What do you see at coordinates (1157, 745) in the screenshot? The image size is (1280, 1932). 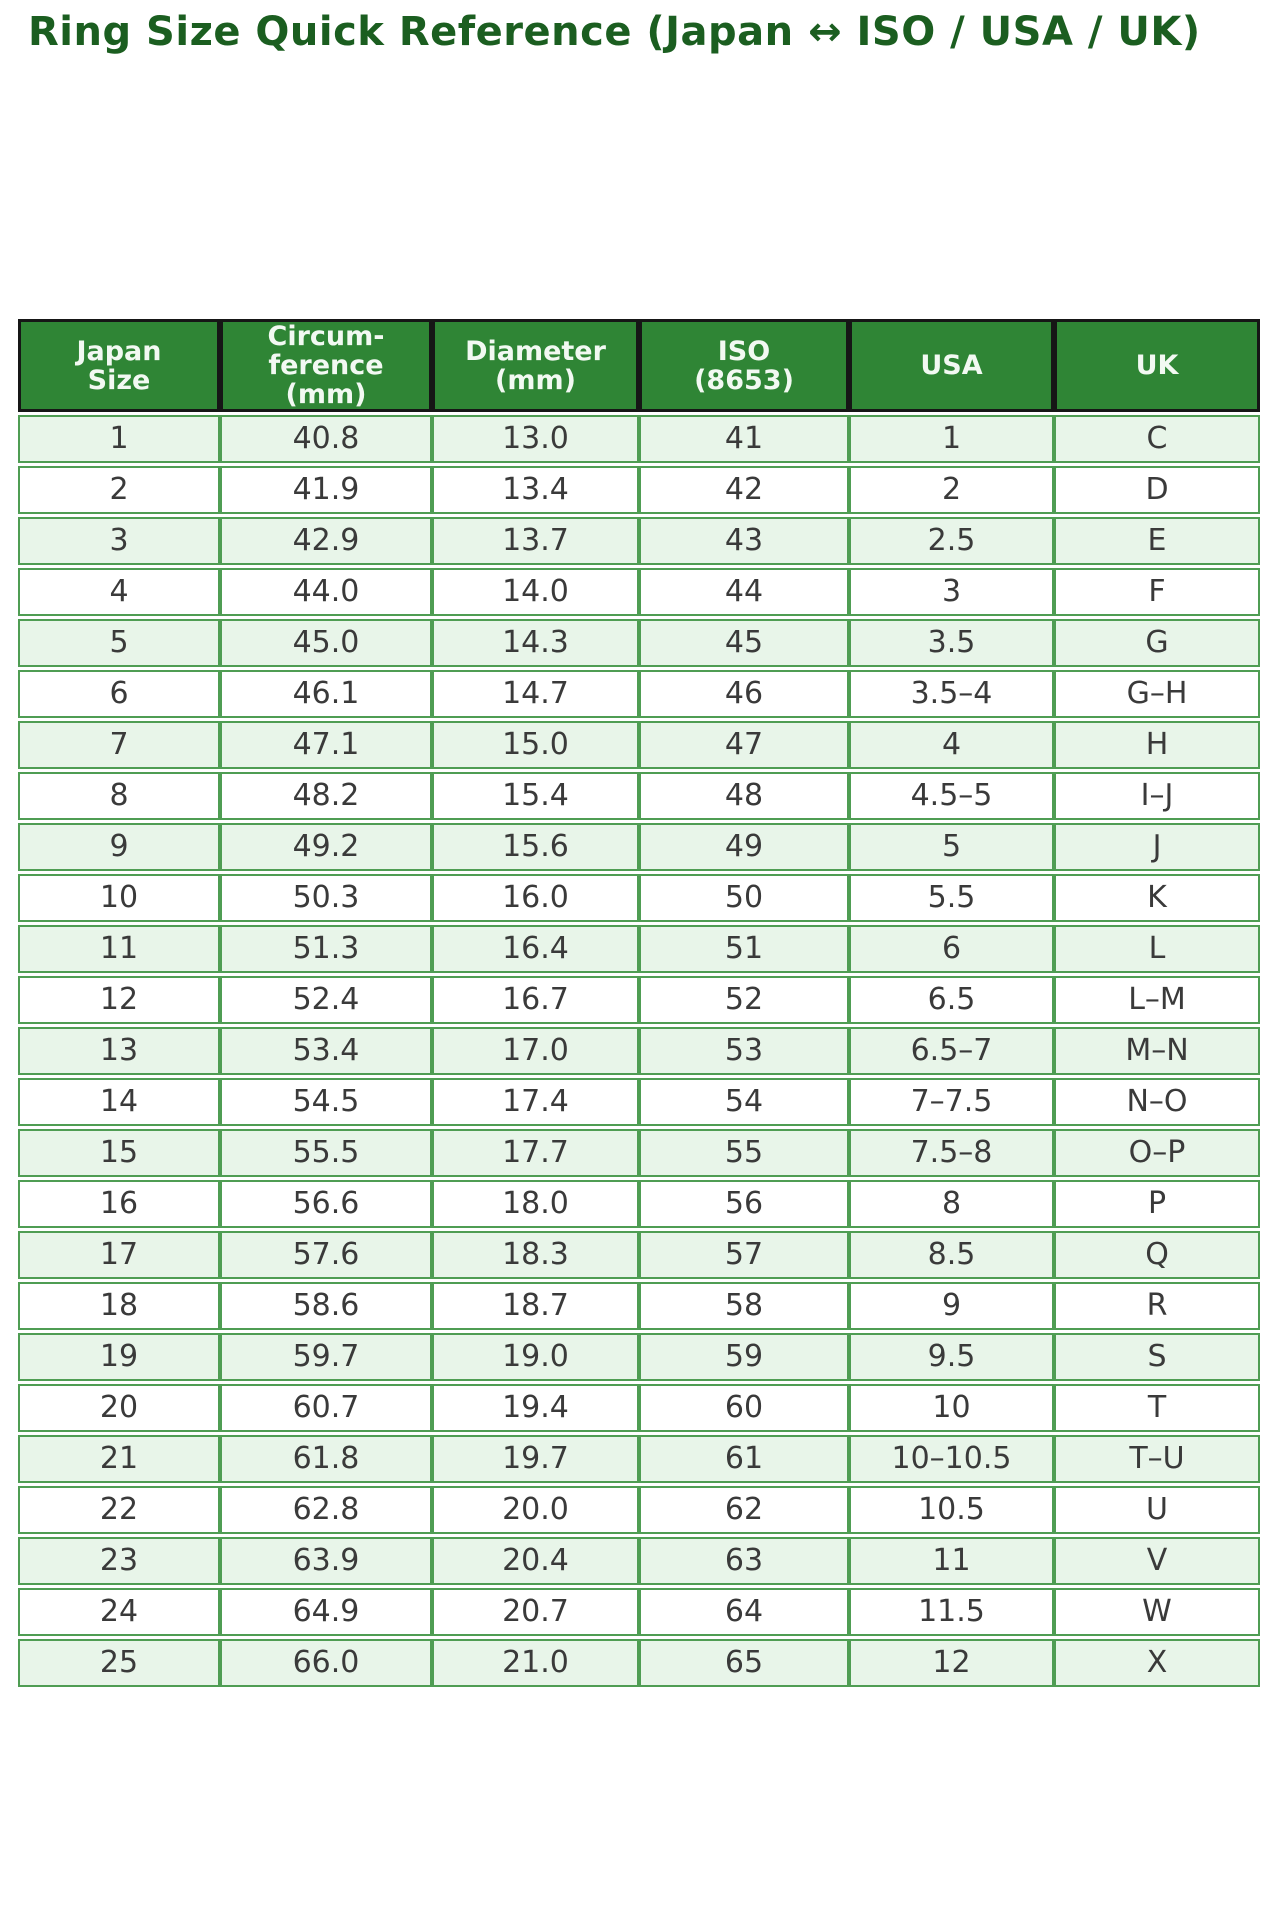 I see `table-cell-uk: H` at bounding box center [1157, 745].